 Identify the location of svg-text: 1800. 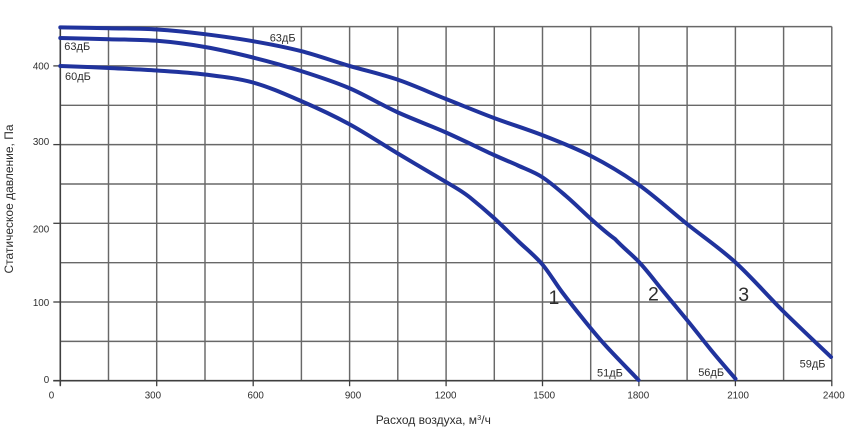
(638, 396).